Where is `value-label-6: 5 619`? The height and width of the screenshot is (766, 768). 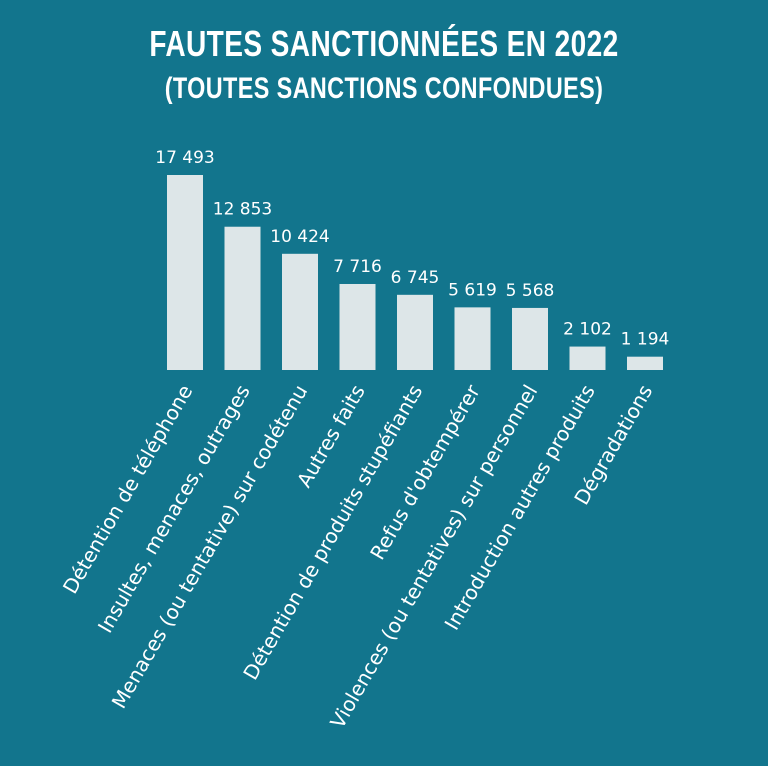
value-label-6: 5 619 is located at coordinates (472, 290).